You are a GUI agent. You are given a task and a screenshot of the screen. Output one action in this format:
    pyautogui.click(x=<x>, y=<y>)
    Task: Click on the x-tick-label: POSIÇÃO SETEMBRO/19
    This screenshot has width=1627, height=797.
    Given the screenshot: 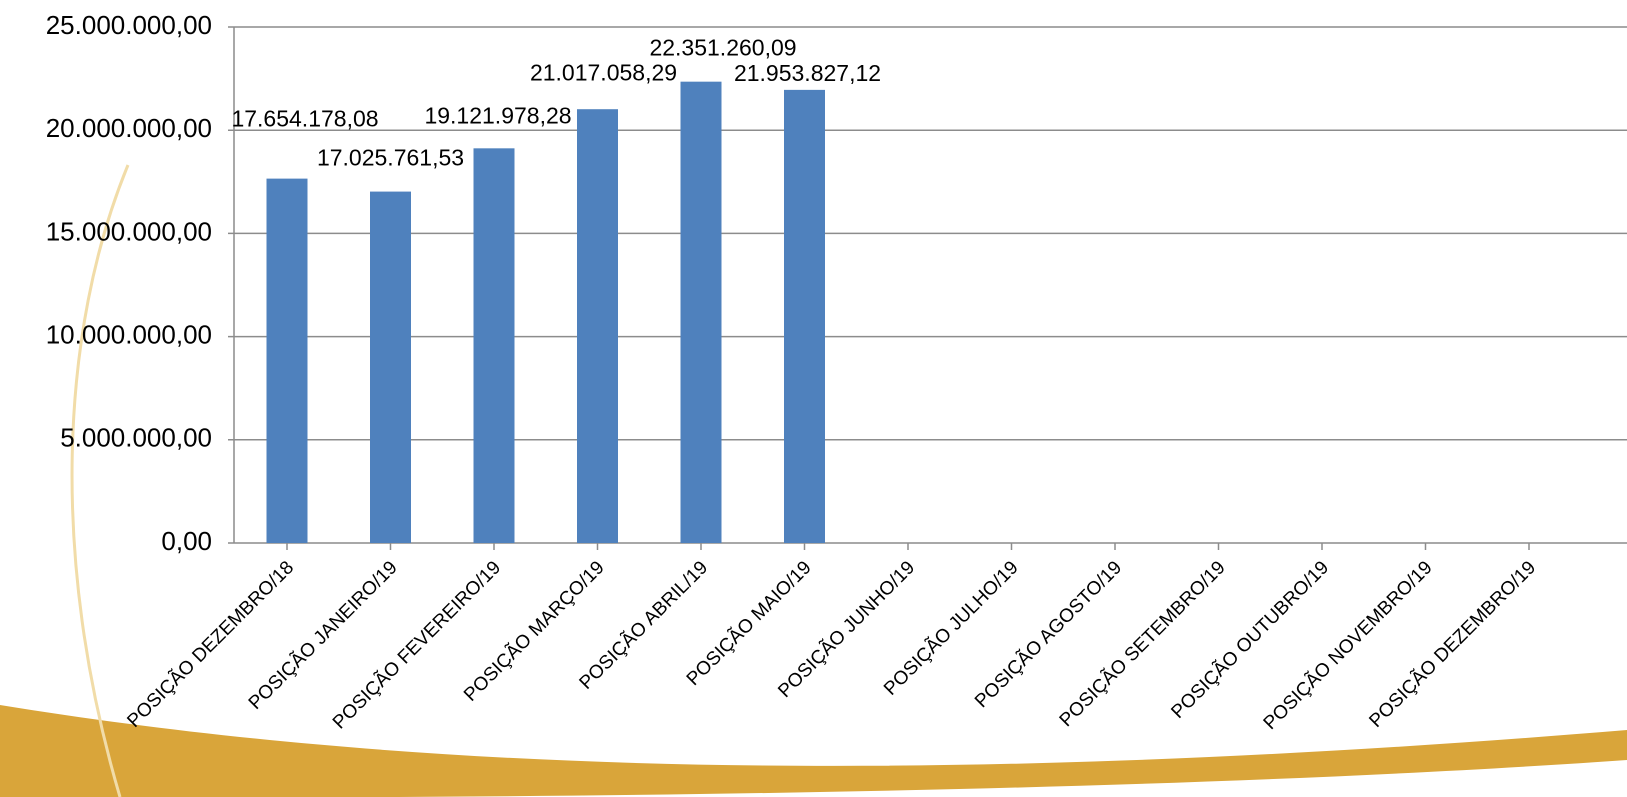 What is the action you would take?
    pyautogui.click(x=1142, y=644)
    